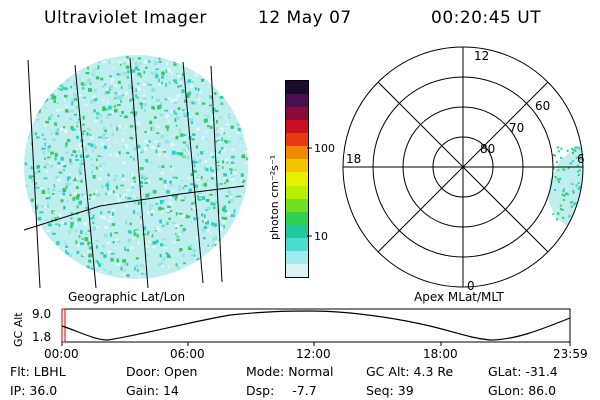  I want to click on colorbar-tick-10: 10, so click(321, 236).